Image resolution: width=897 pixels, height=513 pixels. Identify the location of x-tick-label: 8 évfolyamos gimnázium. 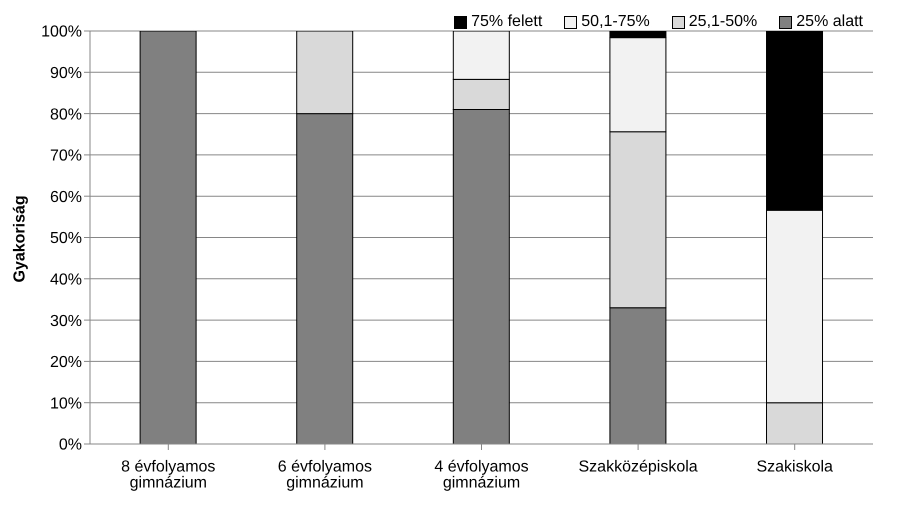
(168, 475).